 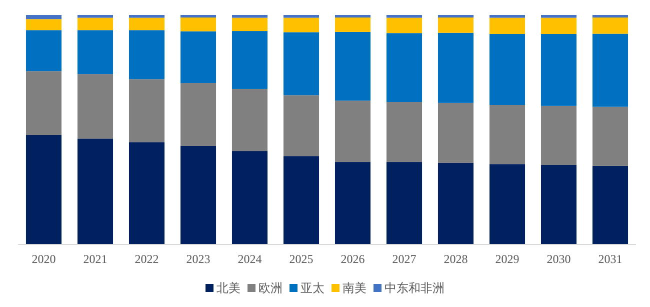 What do you see at coordinates (228, 288) in the screenshot?
I see `legend-label: 北美` at bounding box center [228, 288].